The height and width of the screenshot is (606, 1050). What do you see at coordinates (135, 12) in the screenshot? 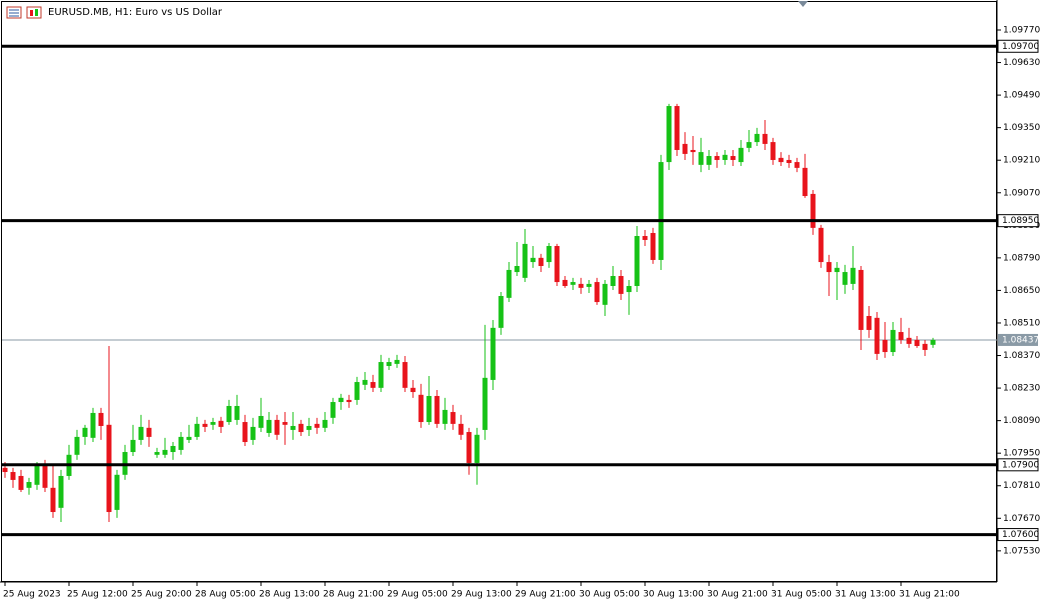
I see `chart-title: EURUSD.MB, H1: Euro vs US Dollar` at bounding box center [135, 12].